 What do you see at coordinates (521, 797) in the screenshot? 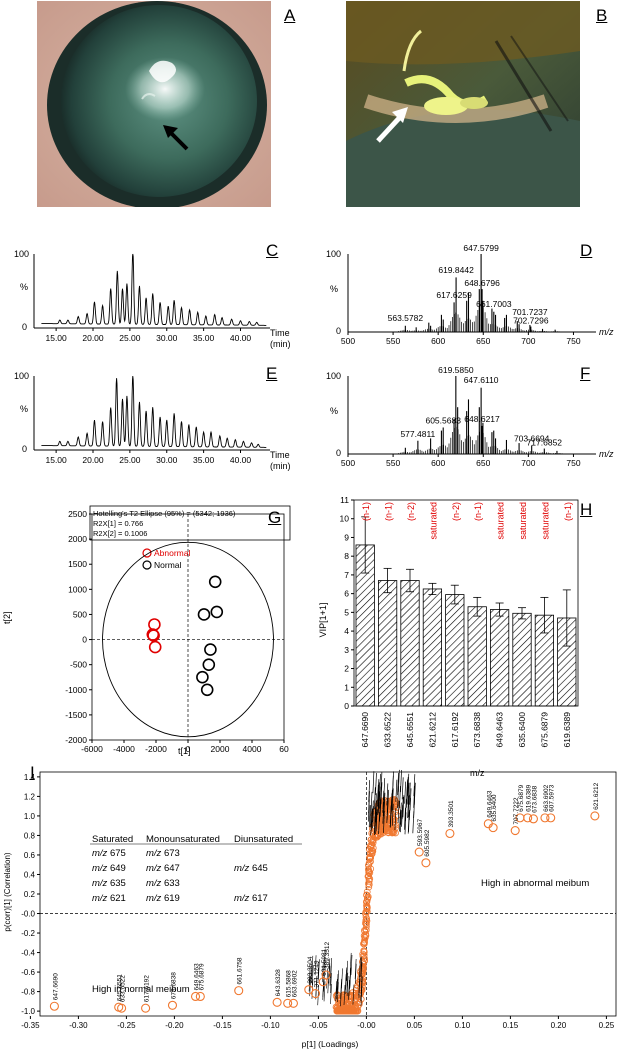
I see `point-label: 675.6879` at bounding box center [521, 797].